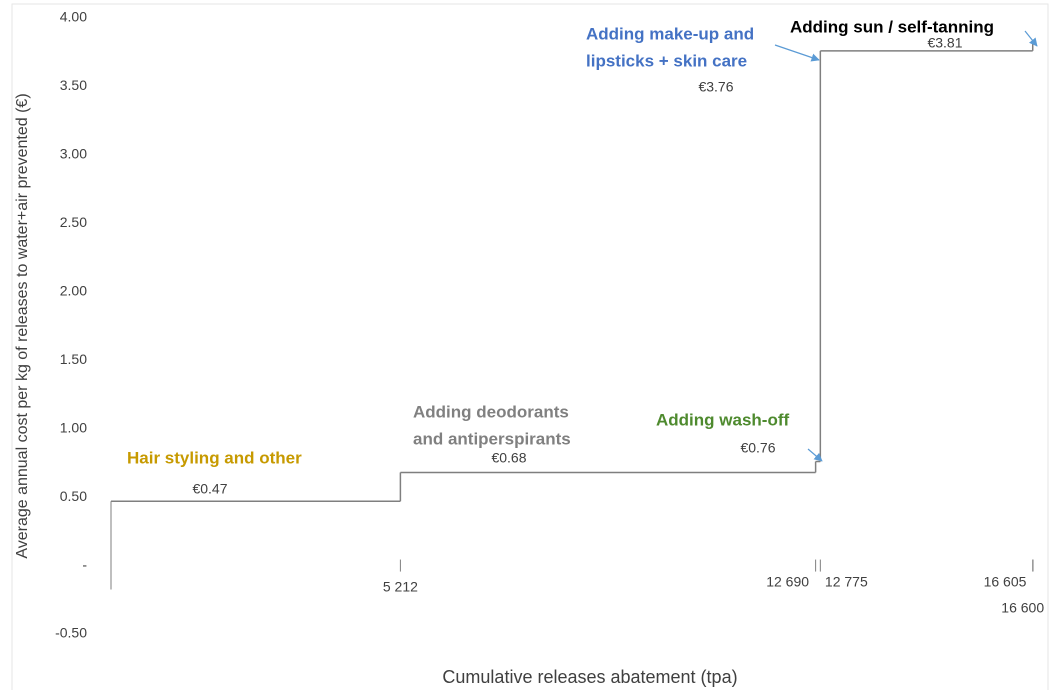 This screenshot has width=1049, height=690. I want to click on y-tick-label: 2.00, so click(73, 290).